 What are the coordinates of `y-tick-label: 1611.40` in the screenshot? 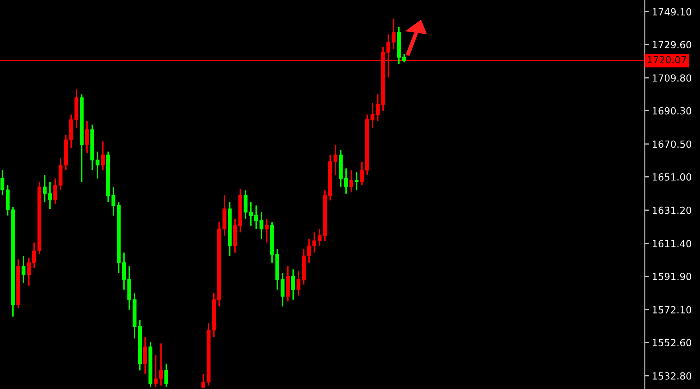 It's located at (672, 244).